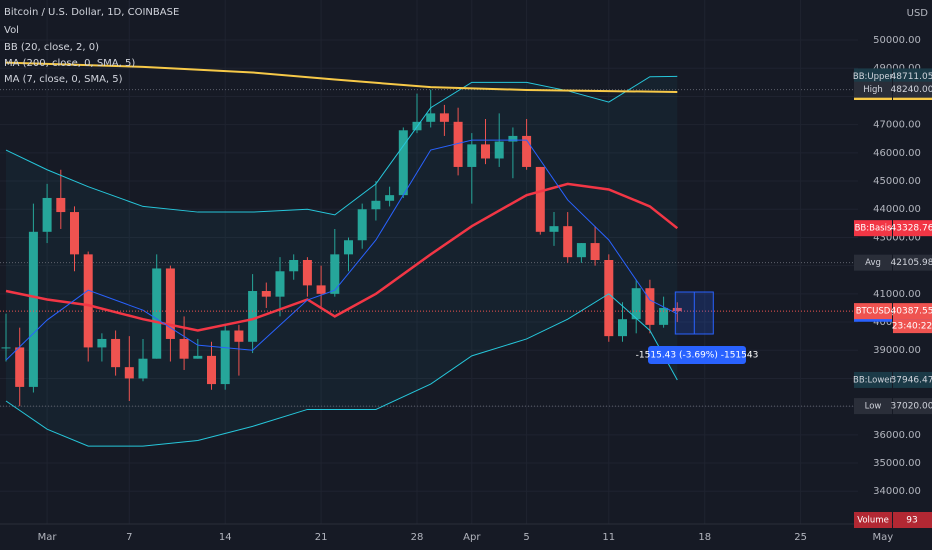 The height and width of the screenshot is (550, 932). What do you see at coordinates (704, 537) in the screenshot?
I see `x-tick-label: 18` at bounding box center [704, 537].